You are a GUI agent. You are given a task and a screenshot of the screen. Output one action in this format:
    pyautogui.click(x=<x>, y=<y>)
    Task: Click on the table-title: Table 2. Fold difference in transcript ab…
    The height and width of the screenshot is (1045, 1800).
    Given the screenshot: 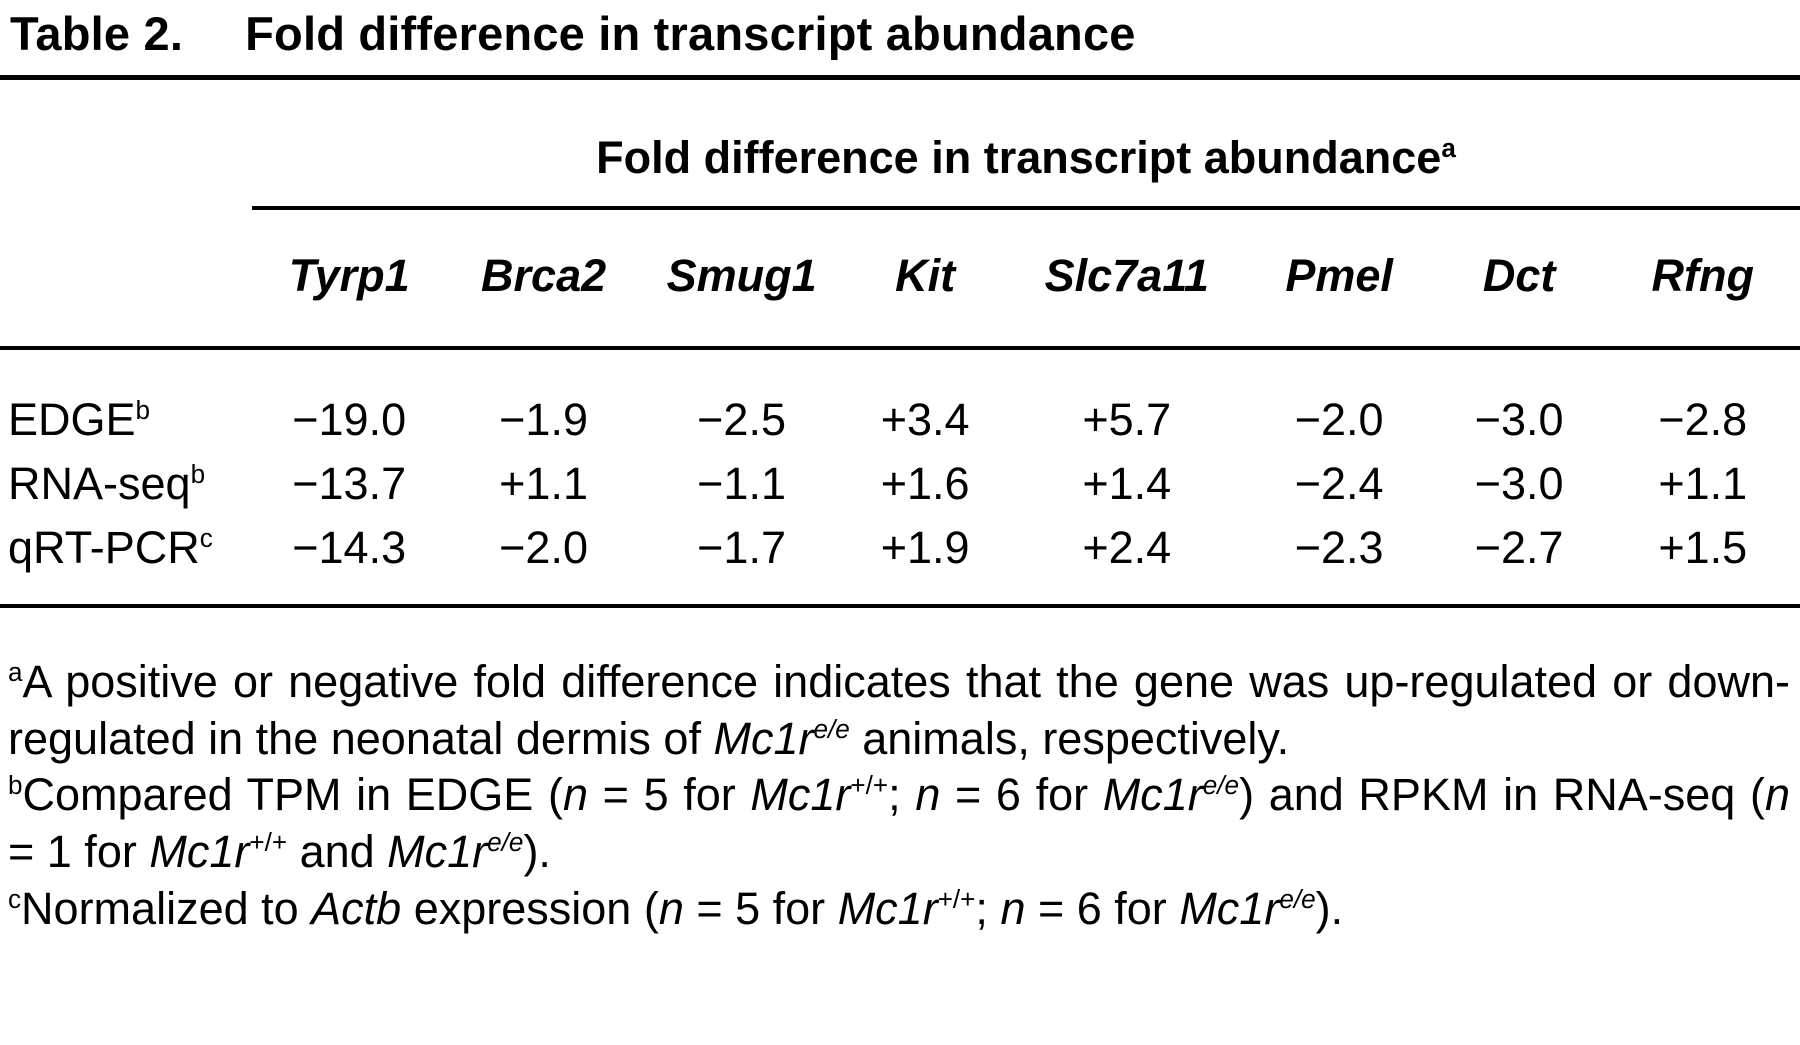 What is the action you would take?
    pyautogui.click(x=900, y=39)
    